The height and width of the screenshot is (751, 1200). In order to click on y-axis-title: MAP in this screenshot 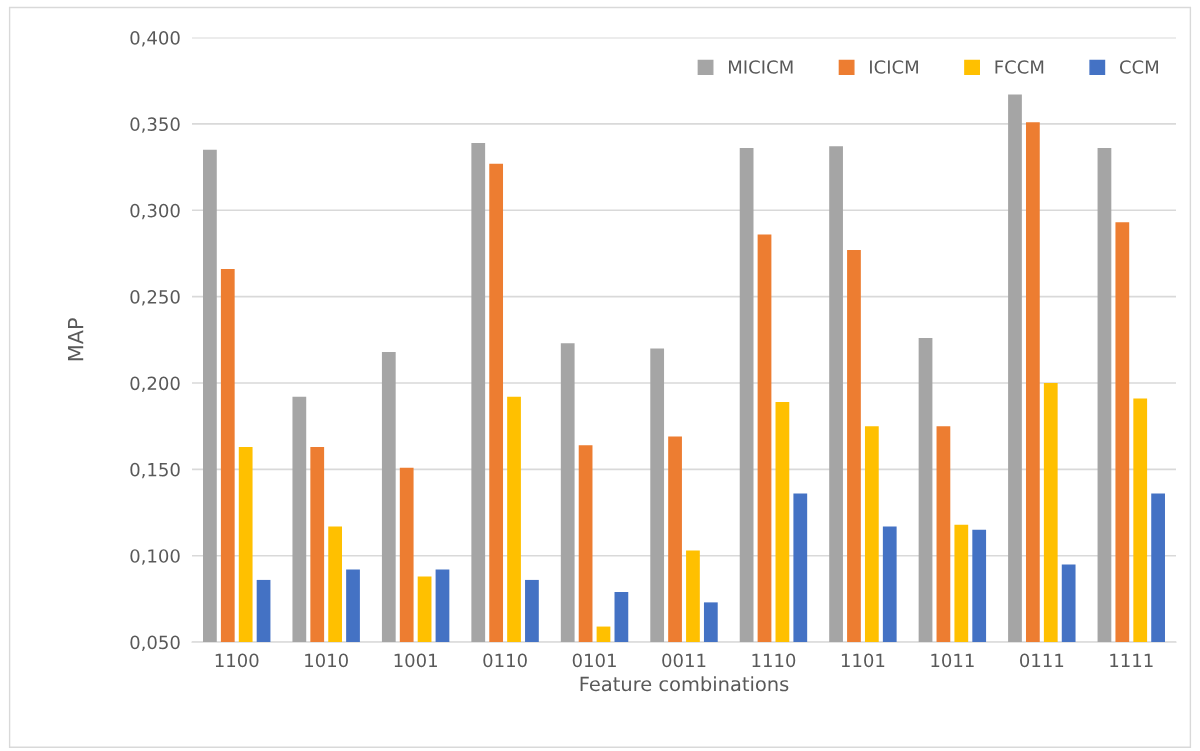, I will do `click(76, 339)`.